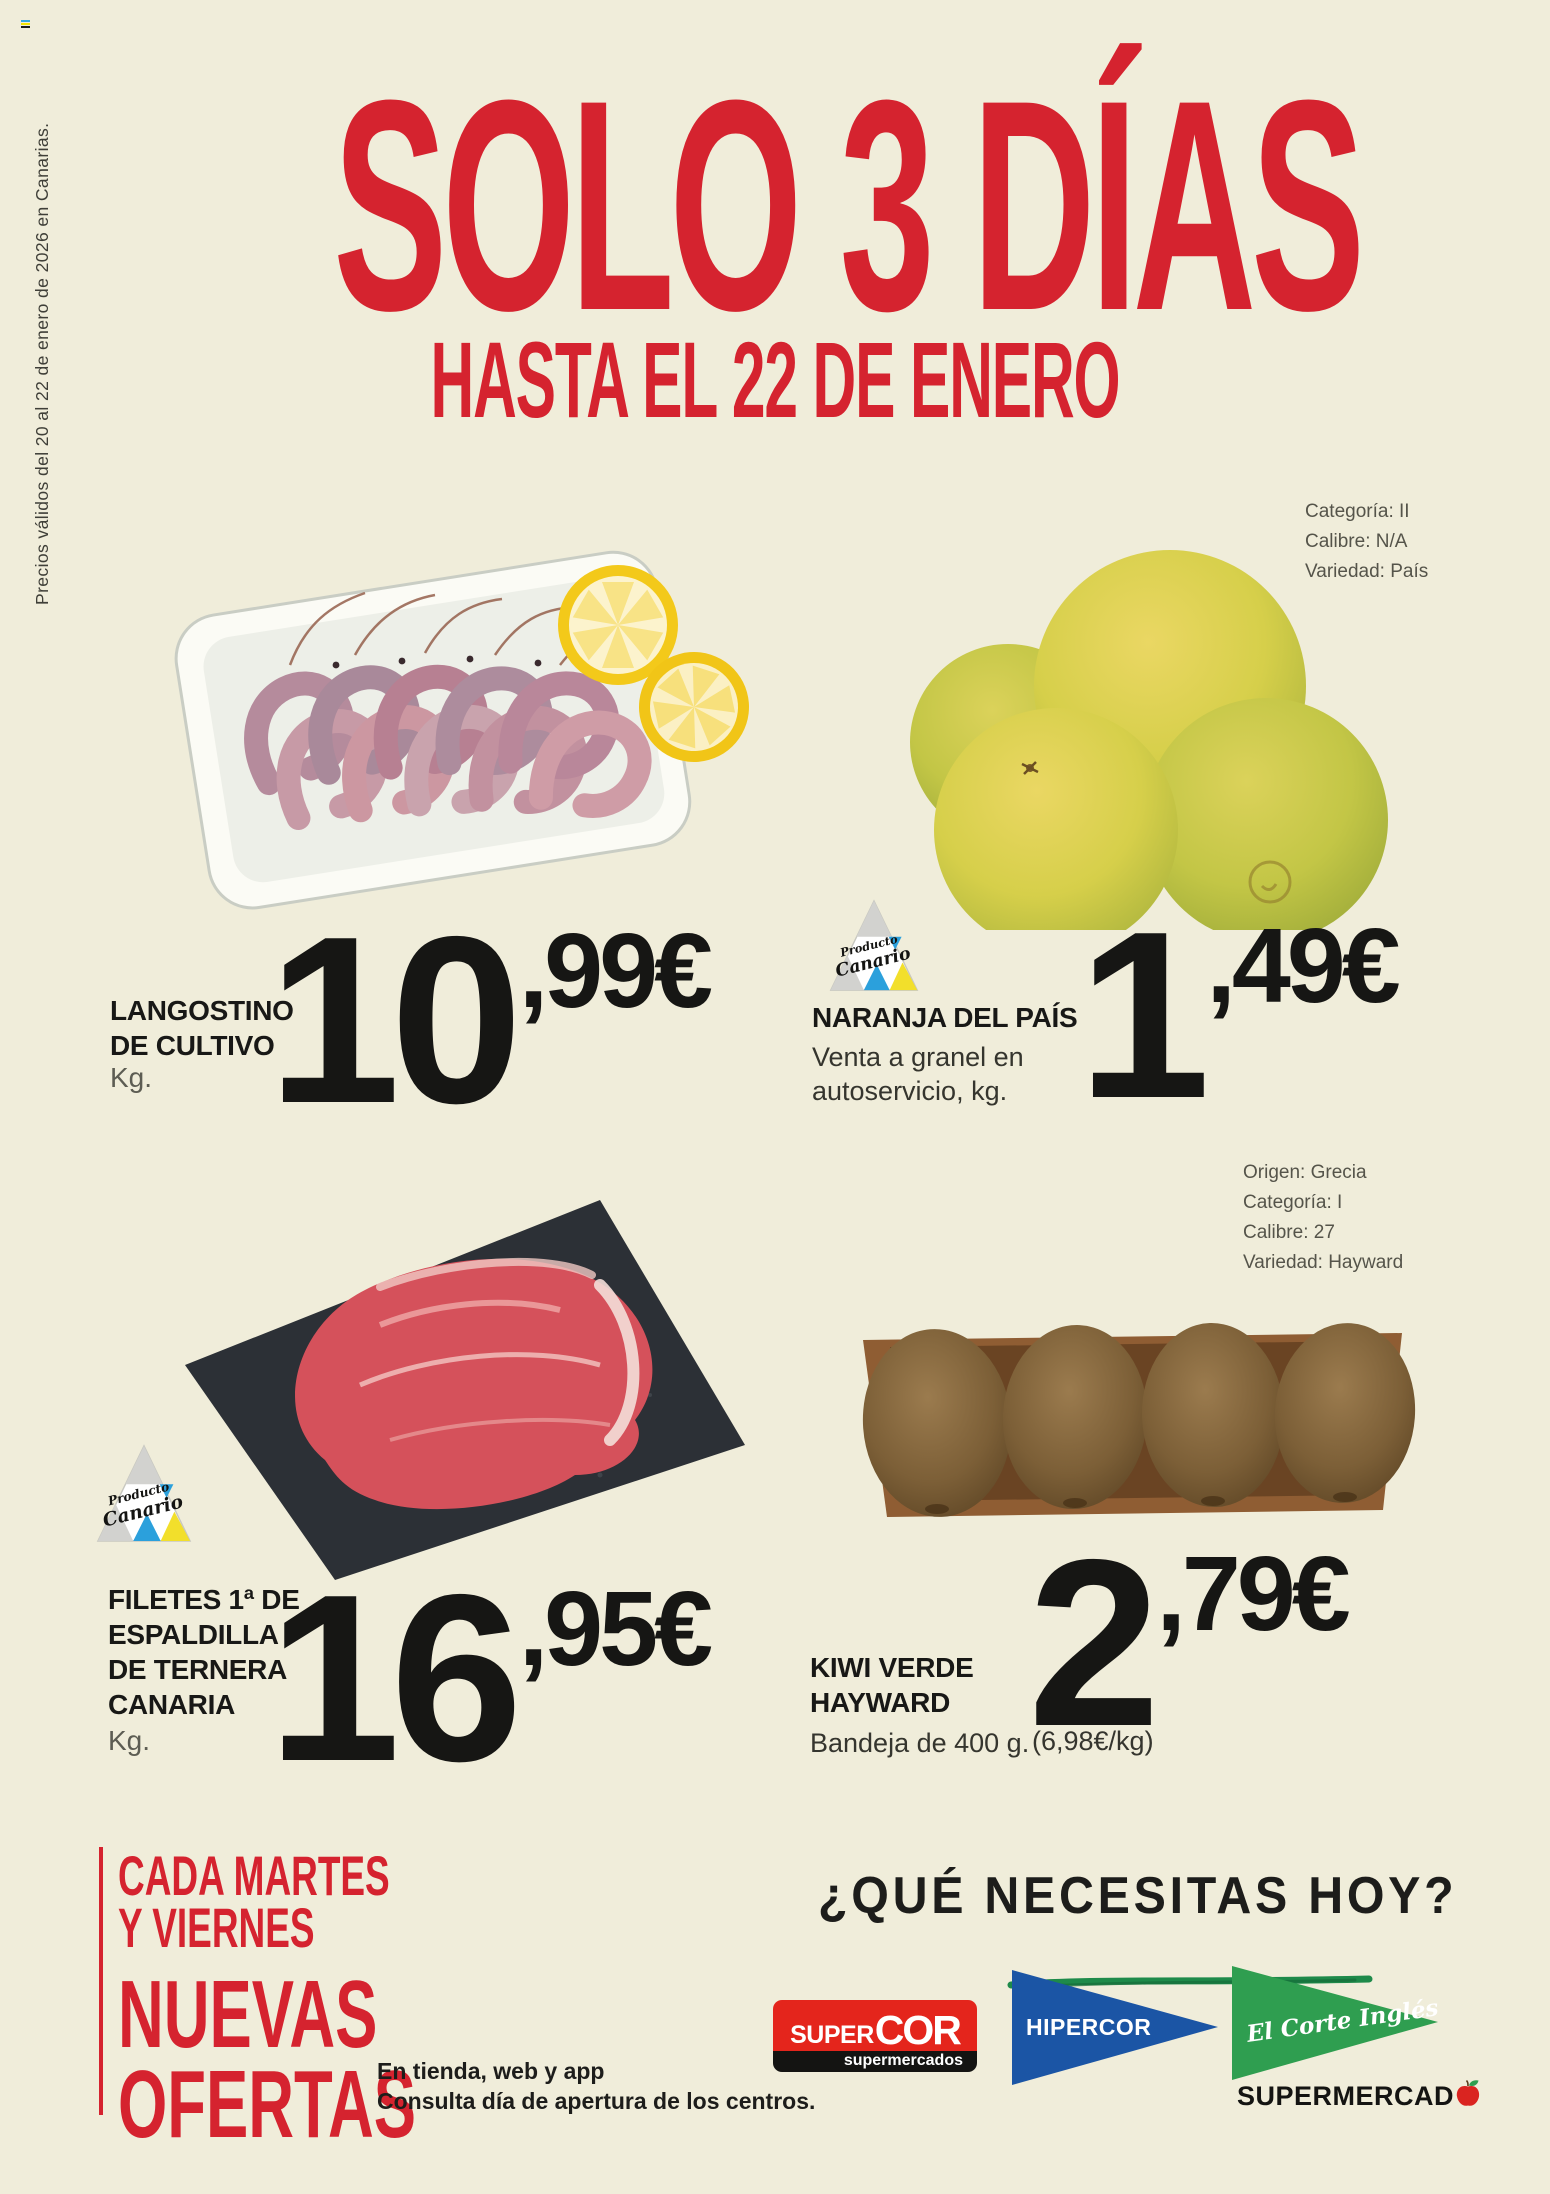 The width and height of the screenshot is (1550, 2194). Describe the element at coordinates (945, 1017) in the screenshot. I see `product-name-naranja: NARANJA DEL PAÍS` at that location.